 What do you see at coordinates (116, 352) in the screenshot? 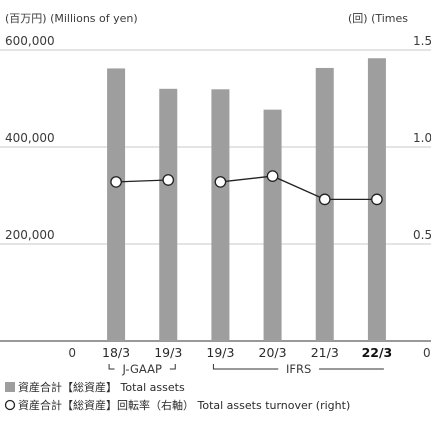
I see `category-label: 18/3` at bounding box center [116, 352].